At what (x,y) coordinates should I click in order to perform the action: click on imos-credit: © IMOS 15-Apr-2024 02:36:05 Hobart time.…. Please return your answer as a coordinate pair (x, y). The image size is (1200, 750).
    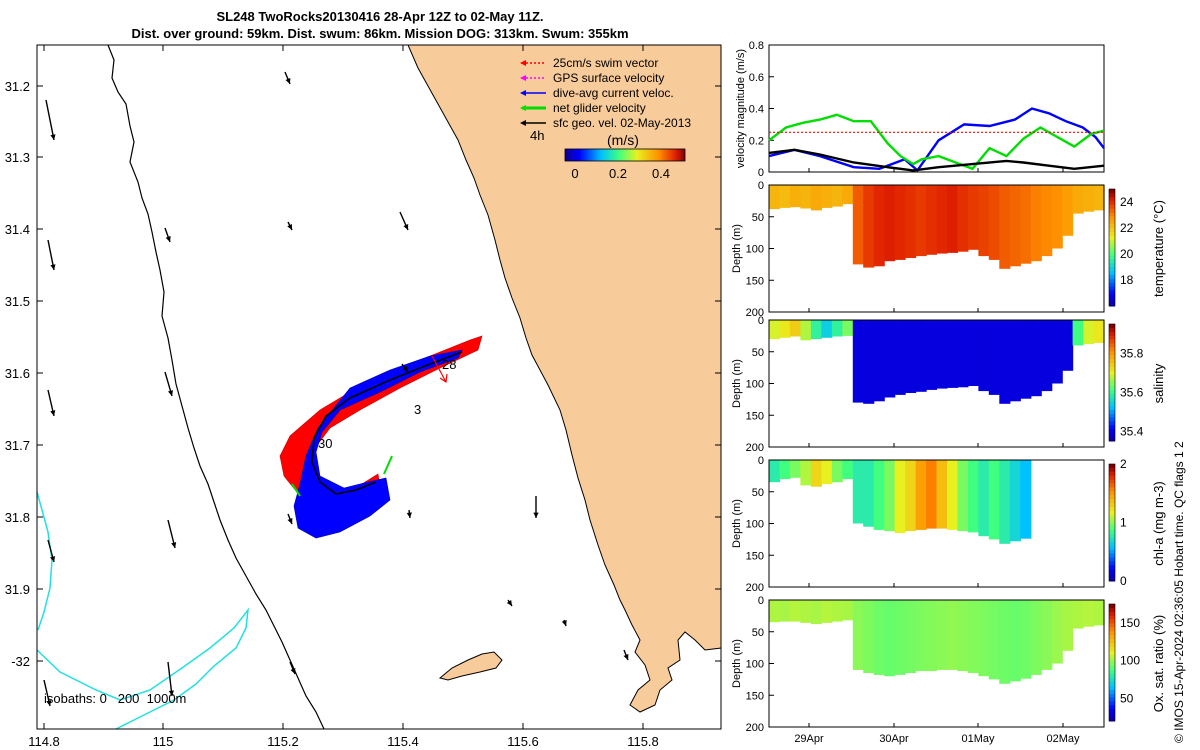
    Looking at the image, I should click on (1179, 592).